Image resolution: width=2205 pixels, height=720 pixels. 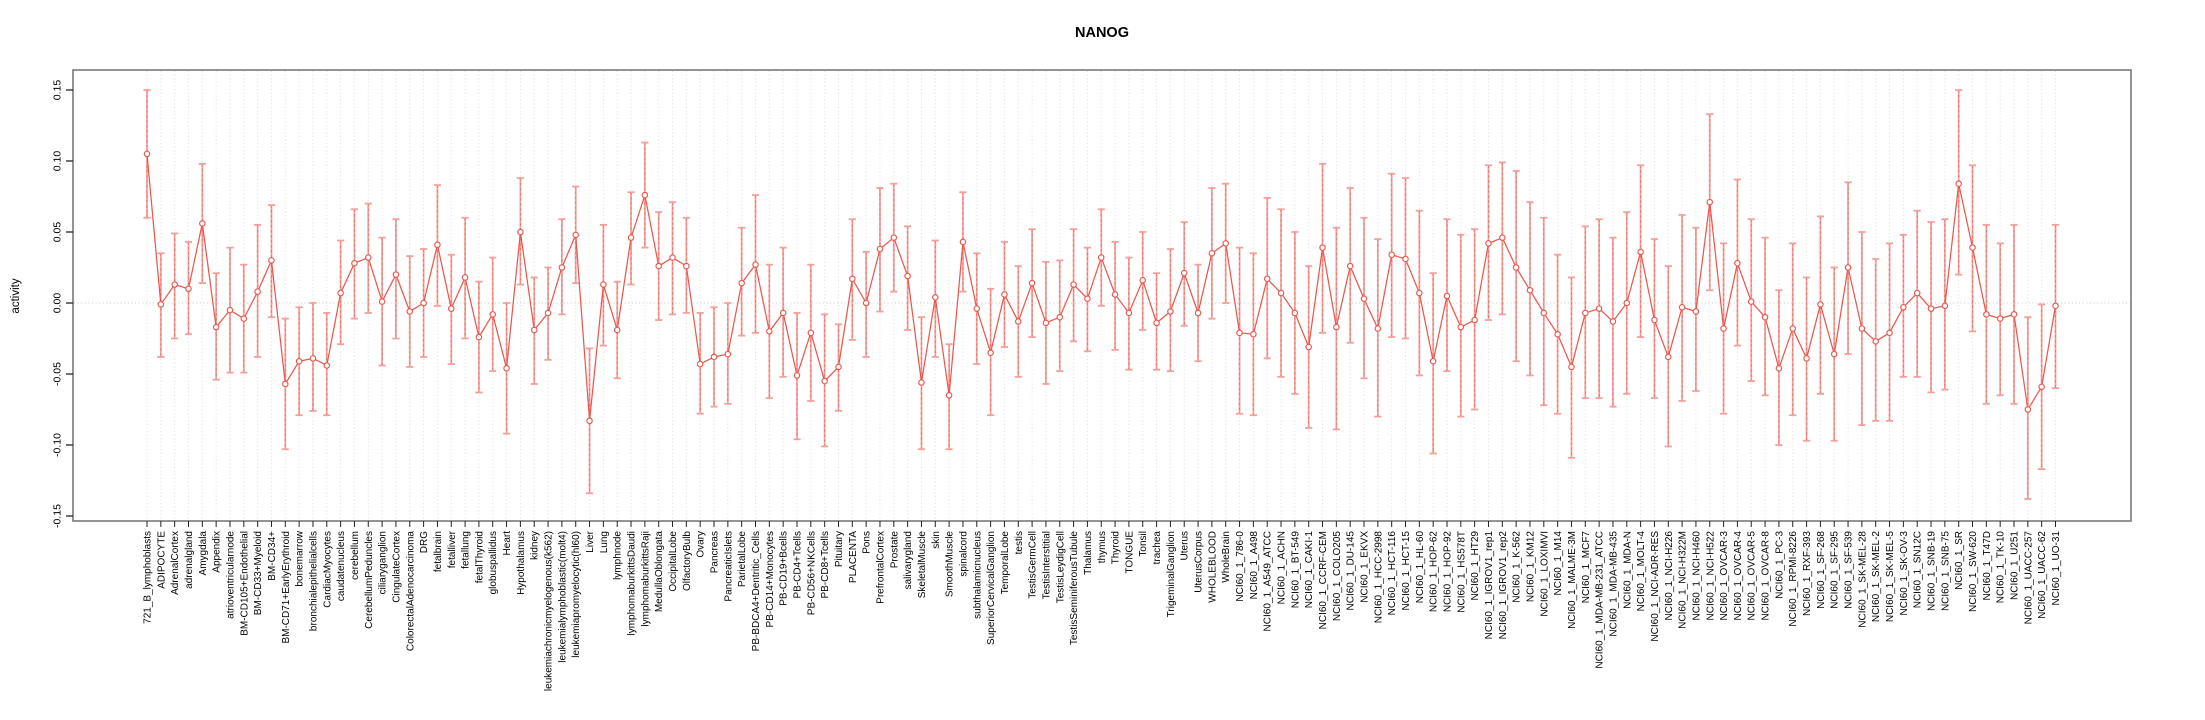 What do you see at coordinates (1392, 573) in the screenshot?
I see `x-tick-label: NCI60_1_HCT-116` at bounding box center [1392, 573].